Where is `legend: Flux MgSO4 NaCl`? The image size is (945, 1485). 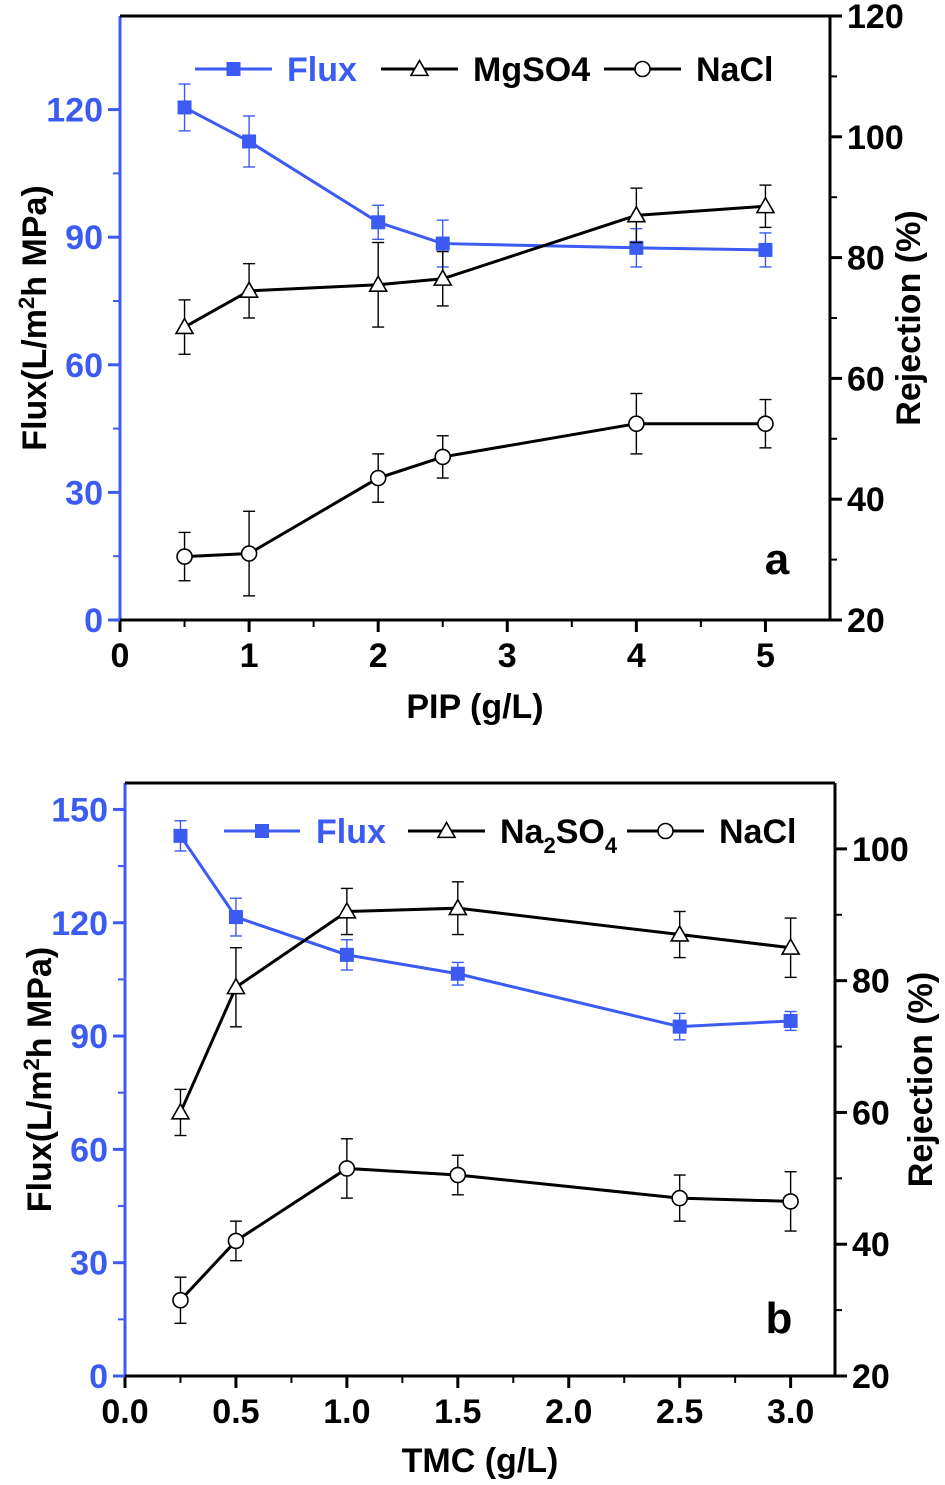
legend: Flux MgSO4 NaCl is located at coordinates (484, 70).